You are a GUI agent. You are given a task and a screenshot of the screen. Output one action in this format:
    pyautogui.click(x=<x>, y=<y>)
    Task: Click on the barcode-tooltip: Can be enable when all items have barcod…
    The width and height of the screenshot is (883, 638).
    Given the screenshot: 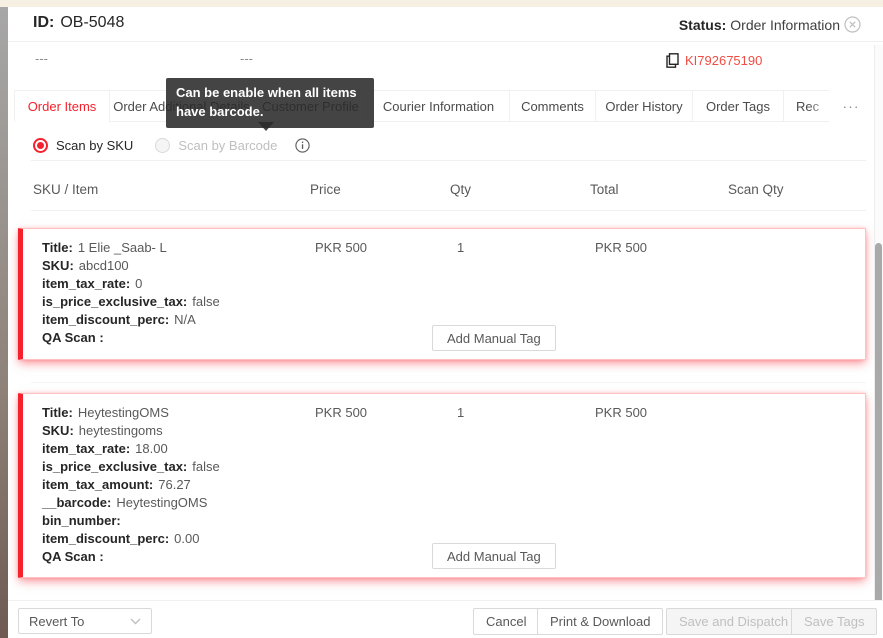 What is the action you would take?
    pyautogui.click(x=270, y=103)
    